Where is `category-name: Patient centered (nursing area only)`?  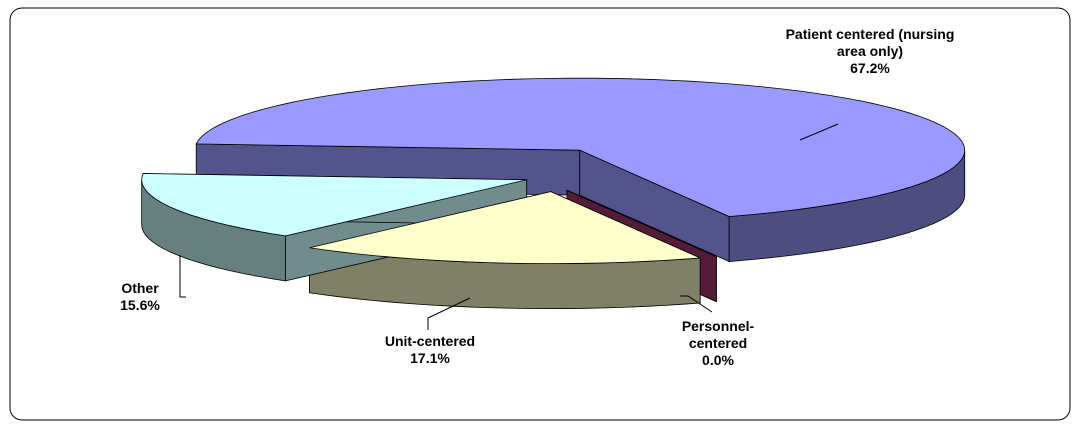
category-name: Patient centered (nursing area only) is located at coordinates (870, 42).